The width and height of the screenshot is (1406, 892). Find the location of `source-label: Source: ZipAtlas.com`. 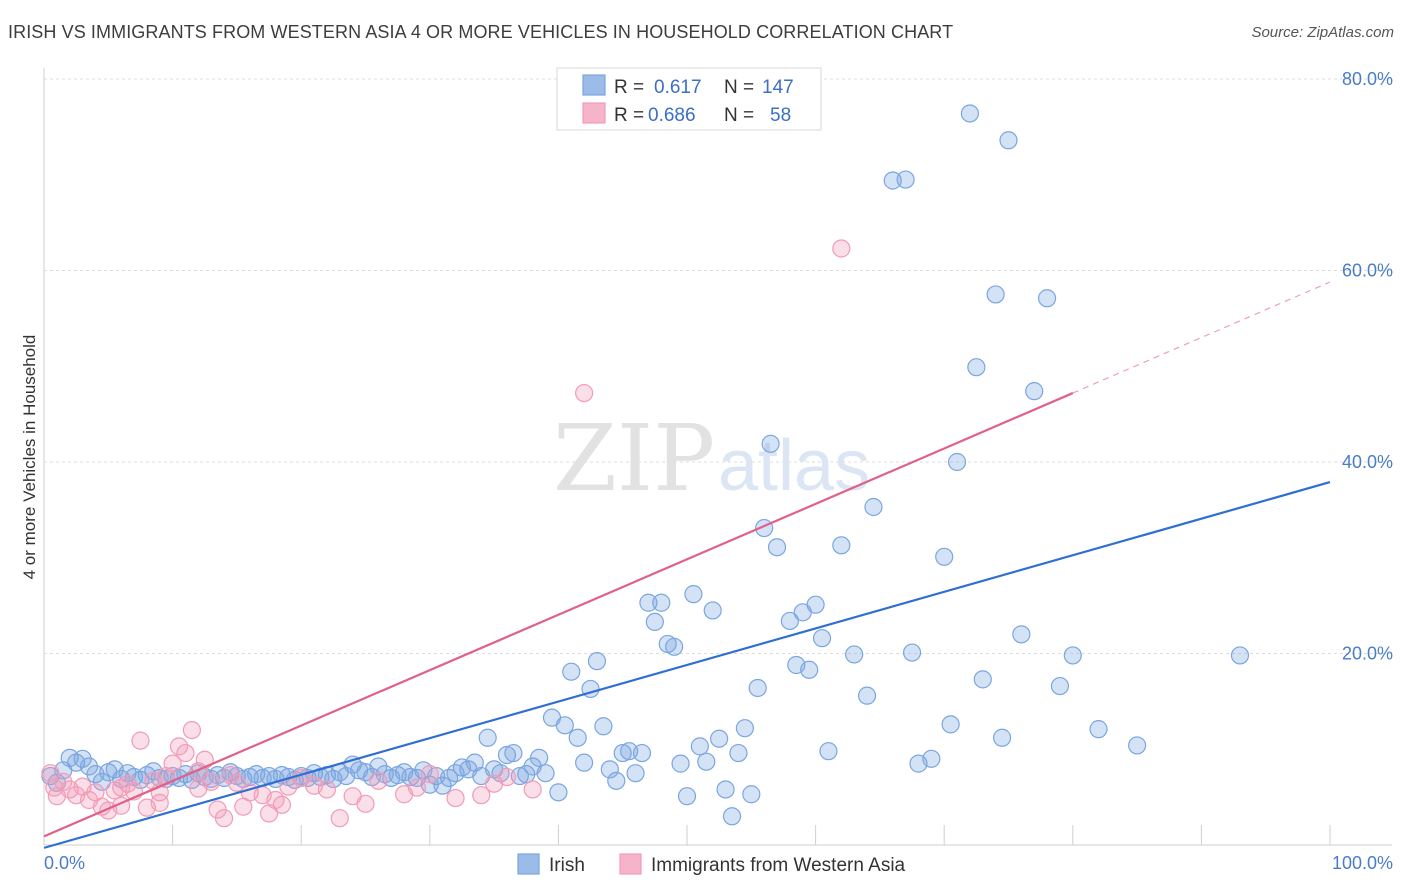

source-label: Source: ZipAtlas.com is located at coordinates (1322, 32).